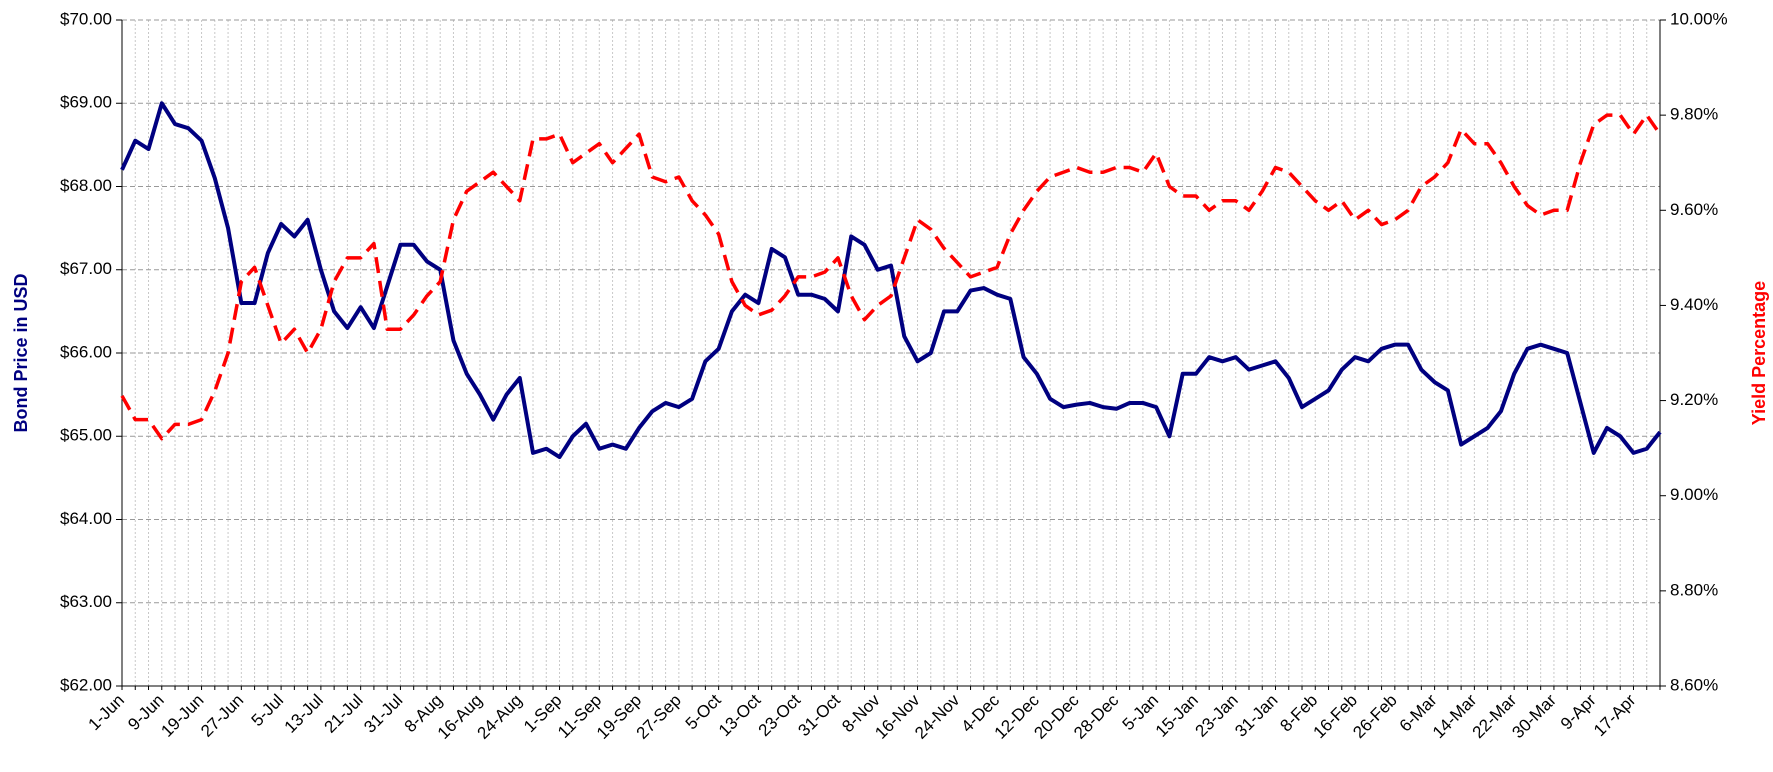 This screenshot has width=1773, height=772. I want to click on x-tick-label: 19-Jun, so click(182, 716).